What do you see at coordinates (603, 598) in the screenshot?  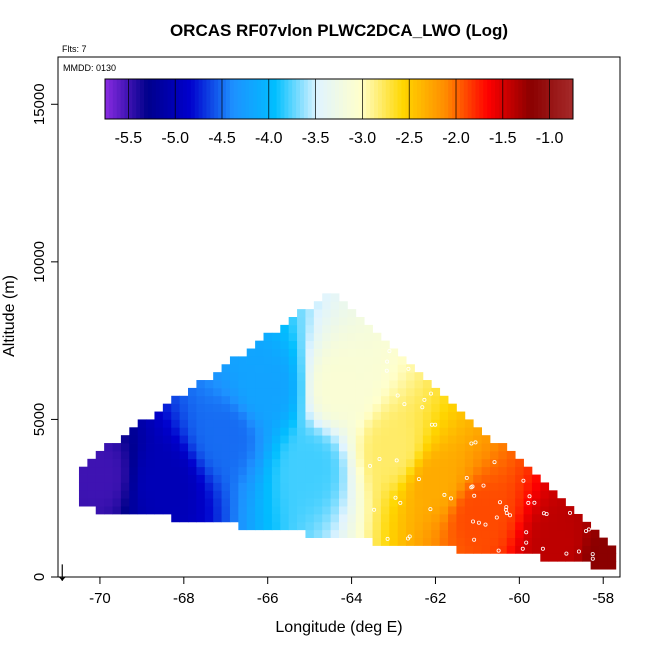 I see `x-tick-label: -58` at bounding box center [603, 598].